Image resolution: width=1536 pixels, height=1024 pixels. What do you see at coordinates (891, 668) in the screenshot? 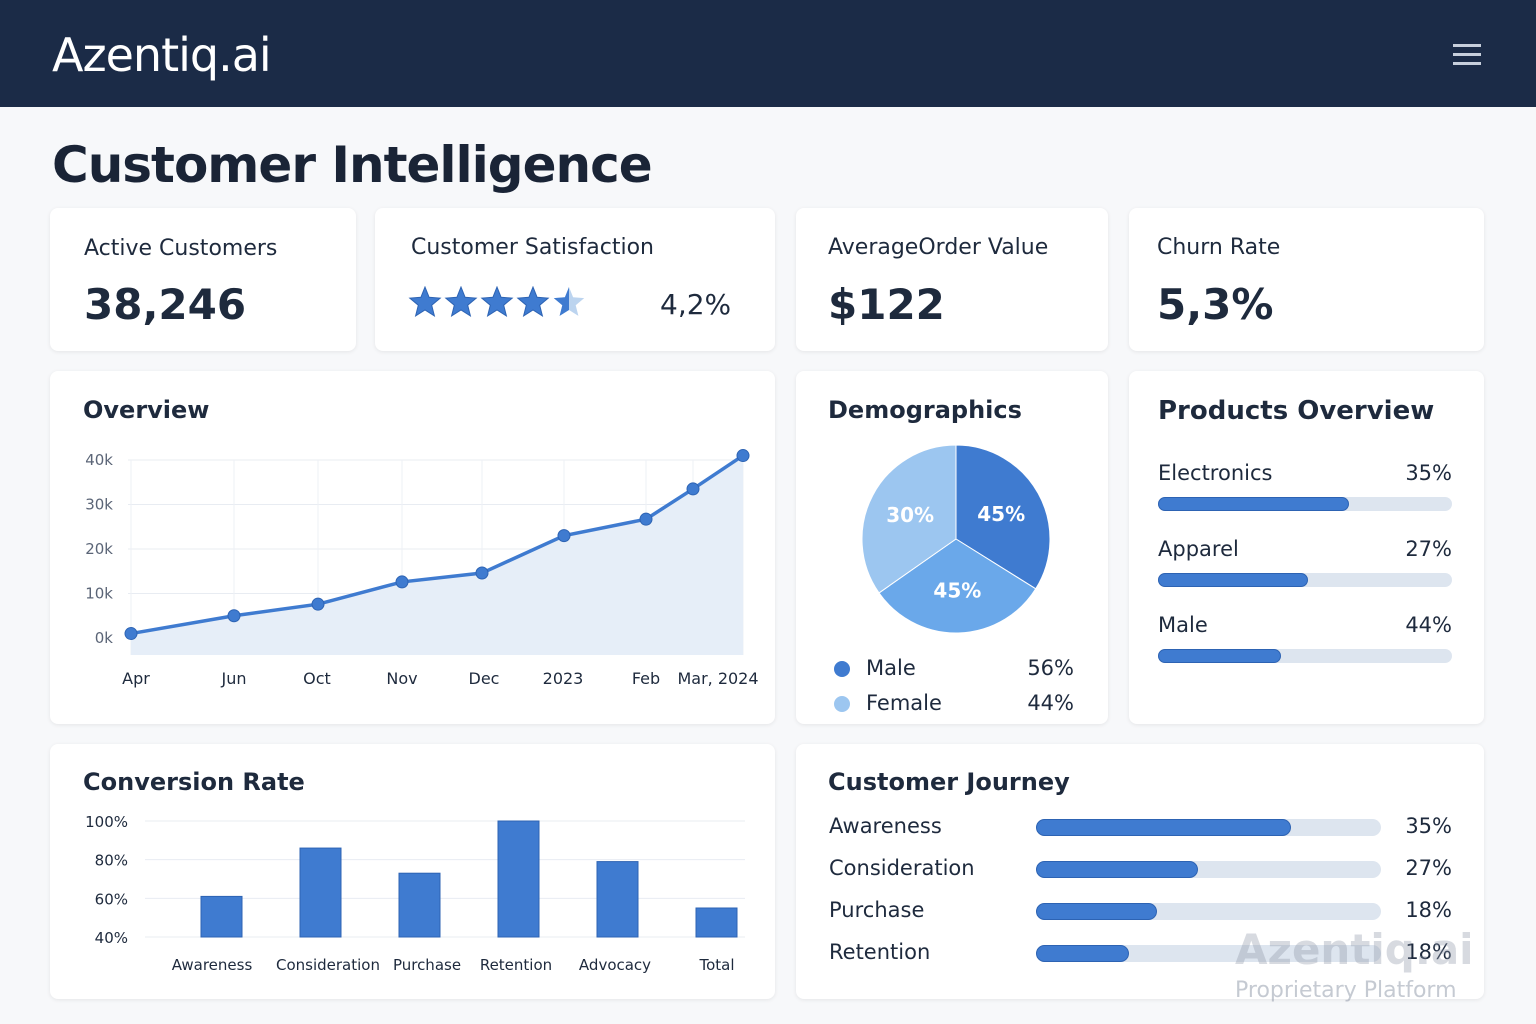
I see `legend-label: Male` at bounding box center [891, 668].